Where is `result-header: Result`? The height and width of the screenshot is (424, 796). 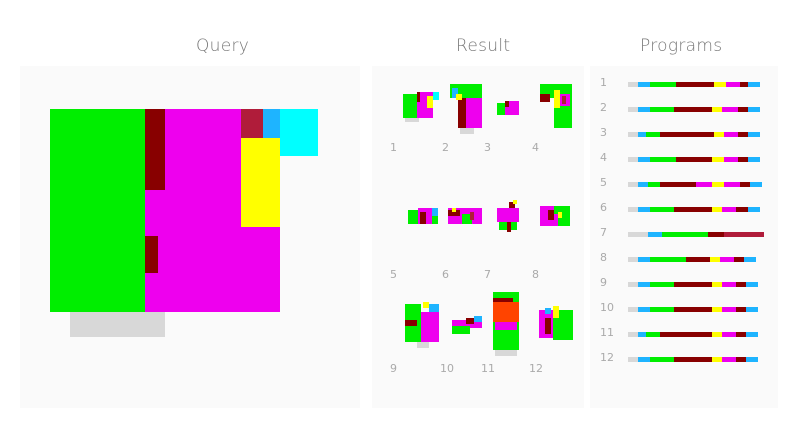
result-header: Result is located at coordinates (483, 46).